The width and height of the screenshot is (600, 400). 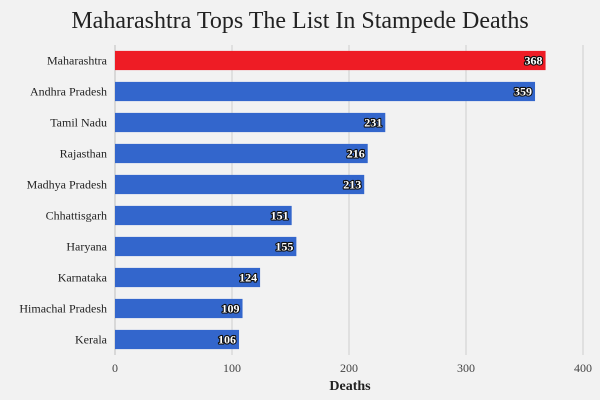 What do you see at coordinates (284, 247) in the screenshot?
I see `data-label: 155` at bounding box center [284, 247].